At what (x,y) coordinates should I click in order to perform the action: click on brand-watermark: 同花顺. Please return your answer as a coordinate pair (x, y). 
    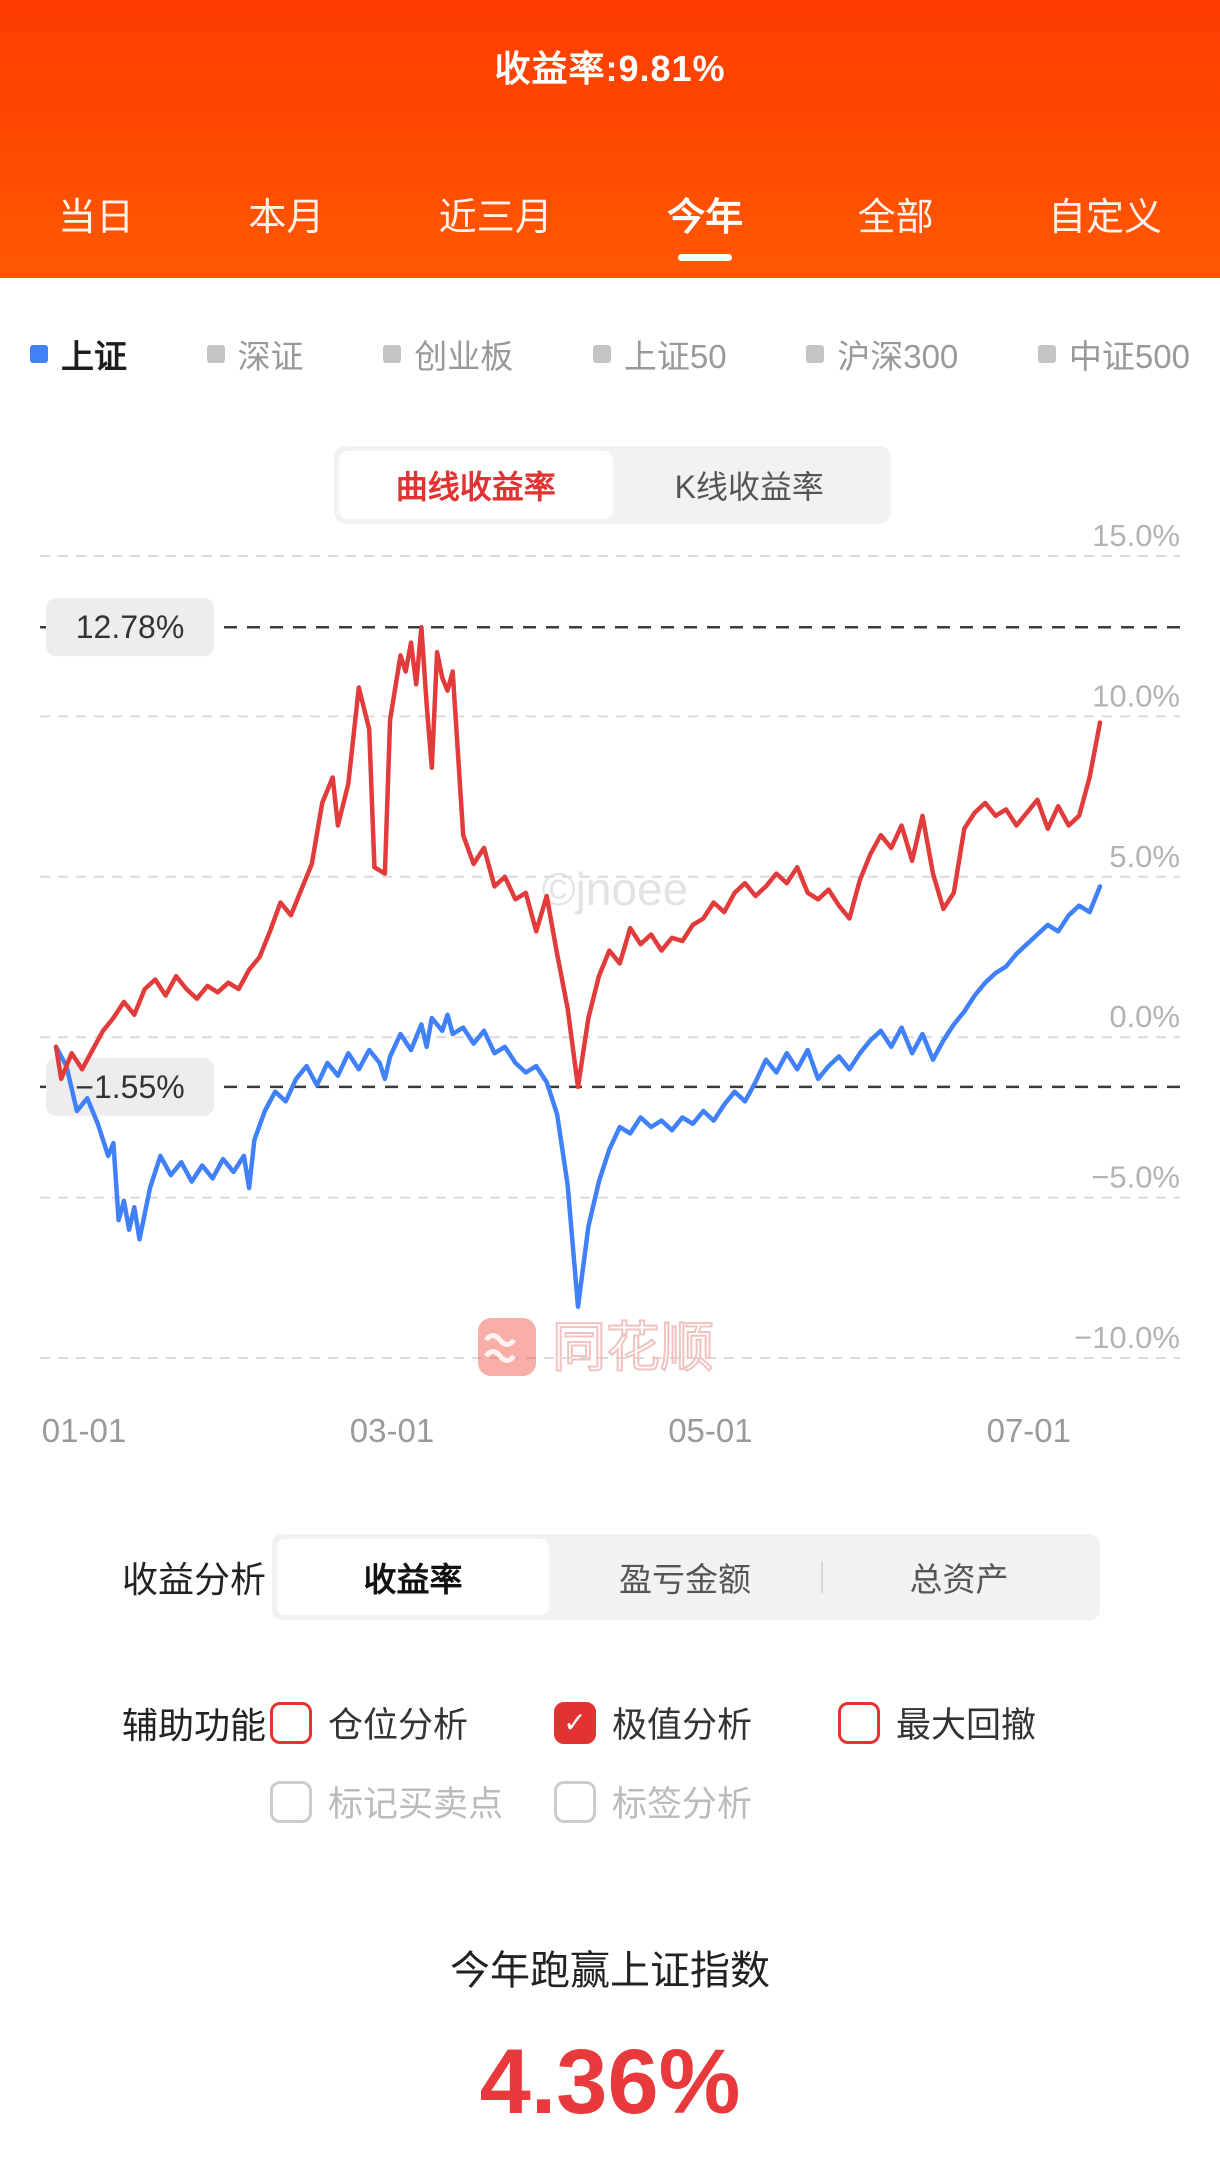
    Looking at the image, I should click on (633, 1348).